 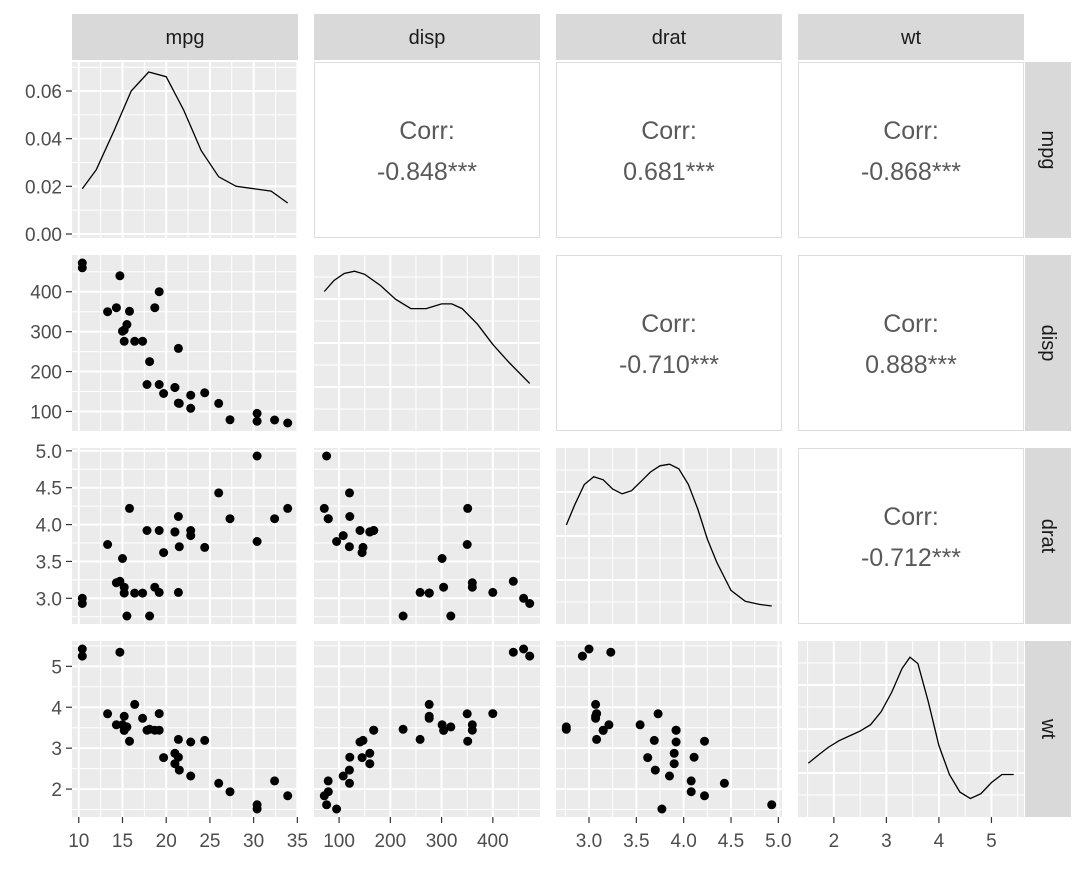 I want to click on density-curve-disp, so click(x=427, y=327).